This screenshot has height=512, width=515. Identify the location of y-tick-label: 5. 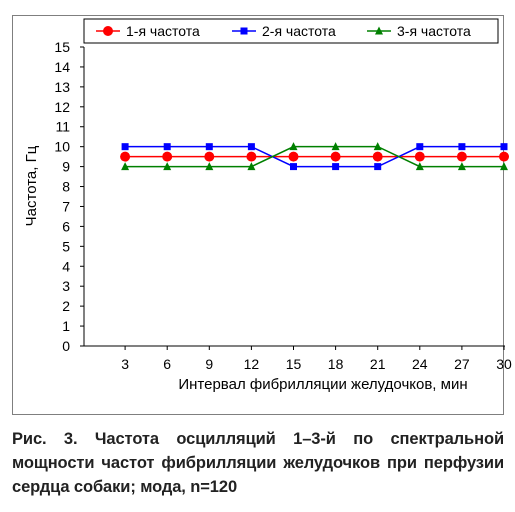
(66, 246).